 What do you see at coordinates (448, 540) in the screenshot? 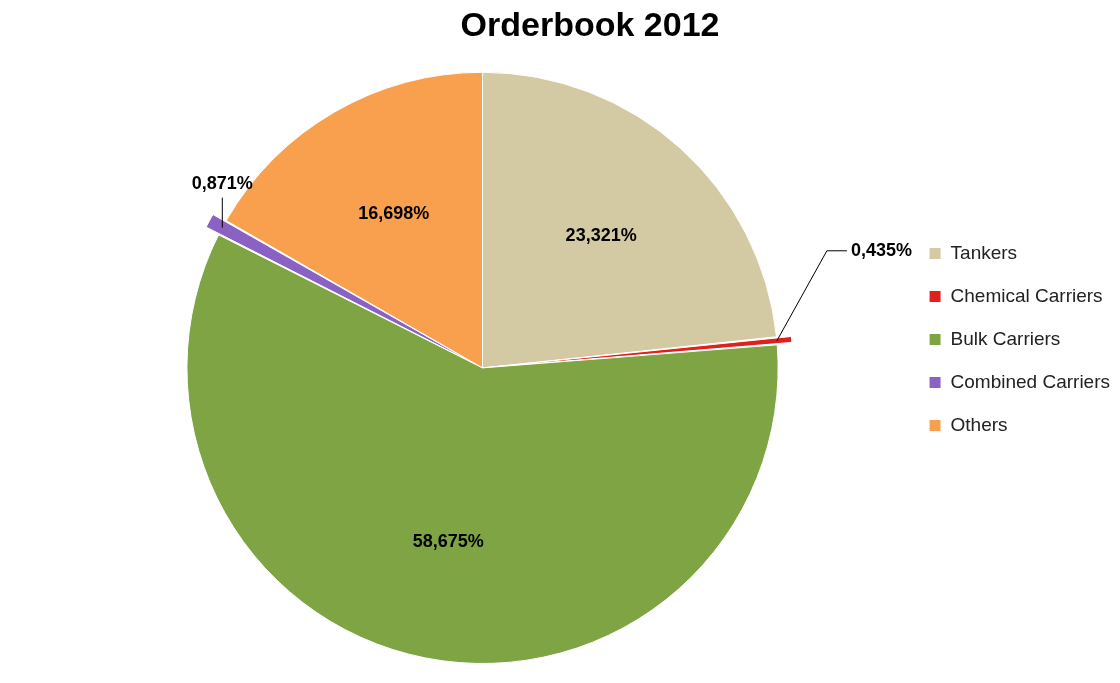
I see `data-label: 58,675%` at bounding box center [448, 540].